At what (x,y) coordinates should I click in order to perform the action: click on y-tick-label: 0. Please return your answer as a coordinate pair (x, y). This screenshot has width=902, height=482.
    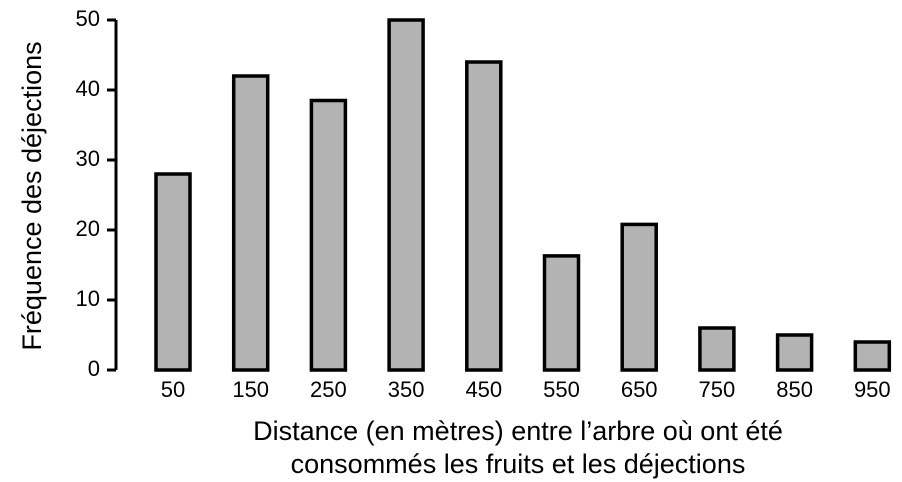
    Looking at the image, I should click on (94, 368).